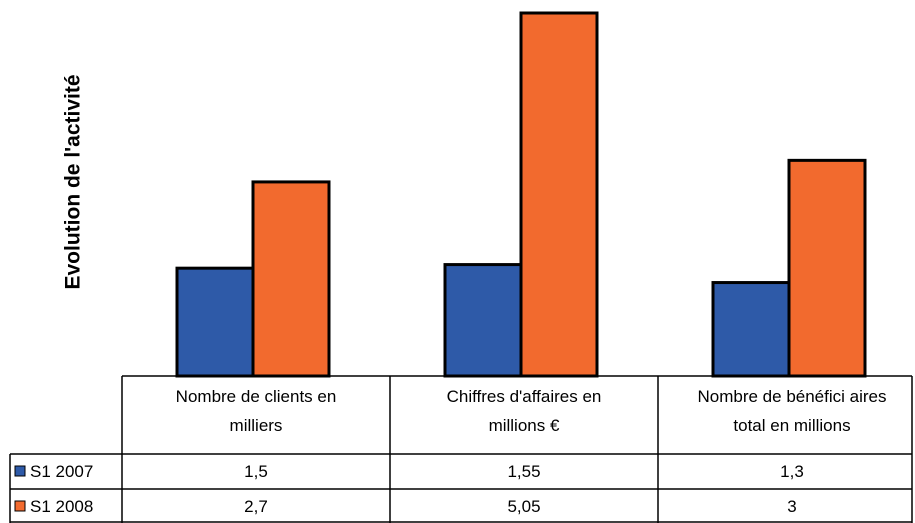 This screenshot has width=915, height=523. Describe the element at coordinates (61, 471) in the screenshot. I see `legend-series-name: S1 2007` at that location.